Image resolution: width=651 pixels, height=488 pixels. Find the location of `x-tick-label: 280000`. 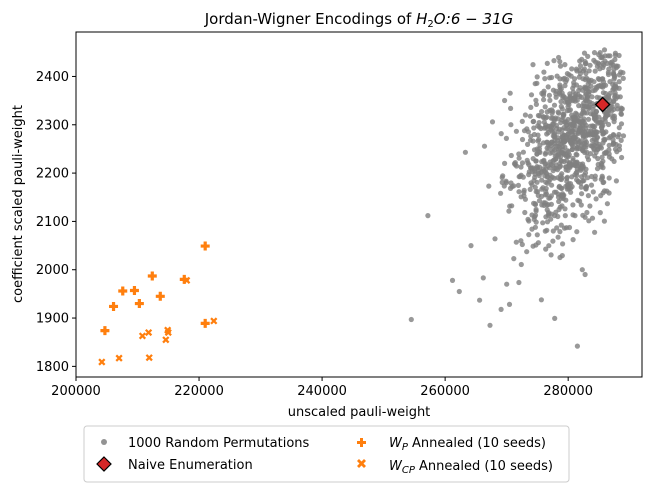

x-tick-label: 280000 is located at coordinates (568, 391).